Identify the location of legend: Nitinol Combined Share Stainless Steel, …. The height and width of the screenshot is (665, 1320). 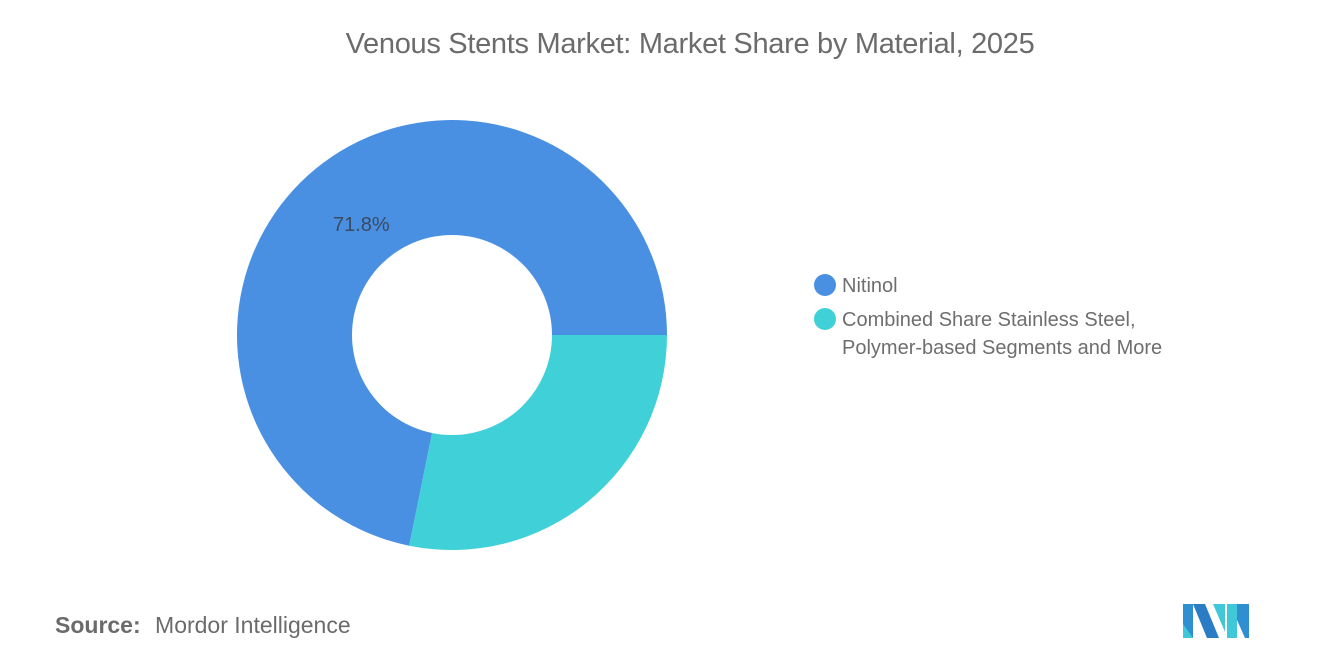
(1008, 320).